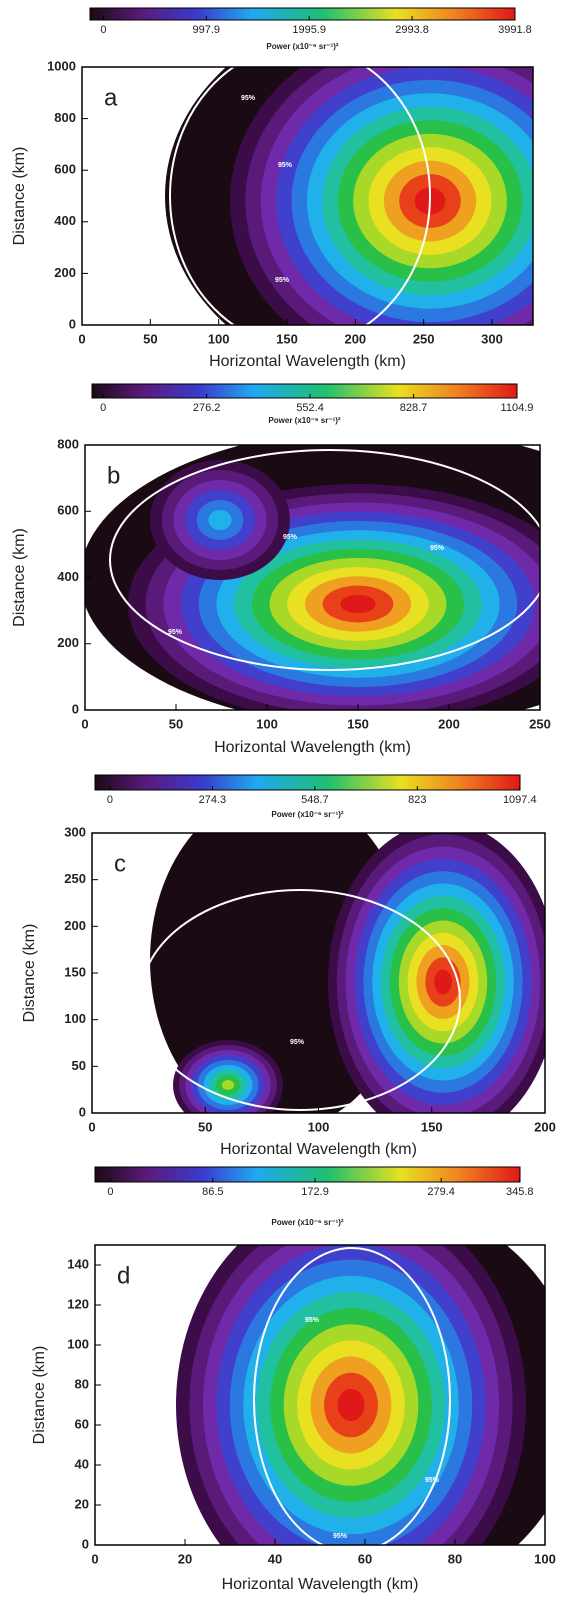  What do you see at coordinates (441, 1192) in the screenshot?
I see `colorbar-tick-label: 279.4` at bounding box center [441, 1192].